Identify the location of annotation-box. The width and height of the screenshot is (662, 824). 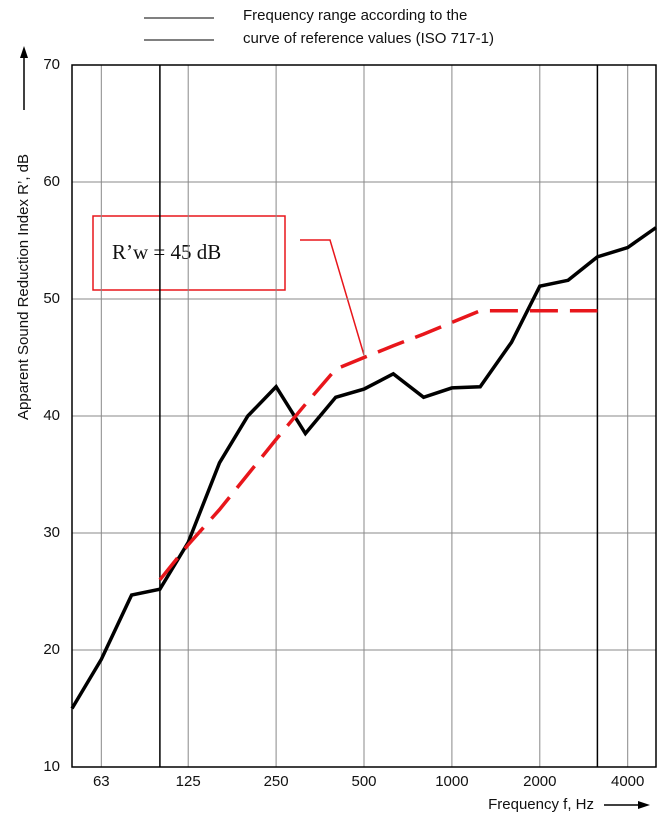
(189, 253).